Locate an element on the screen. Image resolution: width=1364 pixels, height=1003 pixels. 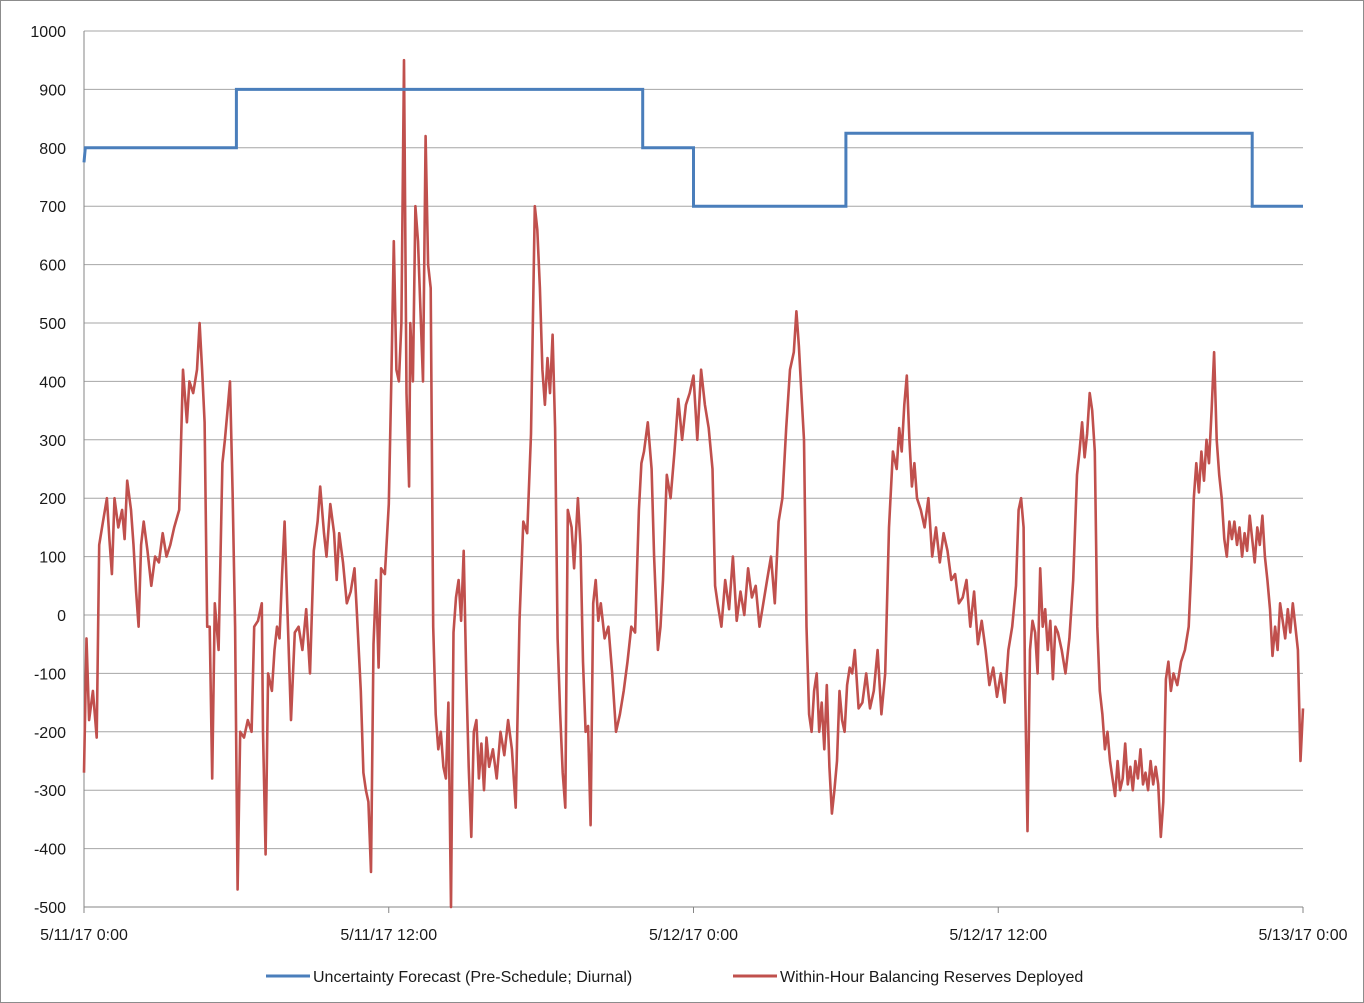
y-tick-label: 900 is located at coordinates (52, 90).